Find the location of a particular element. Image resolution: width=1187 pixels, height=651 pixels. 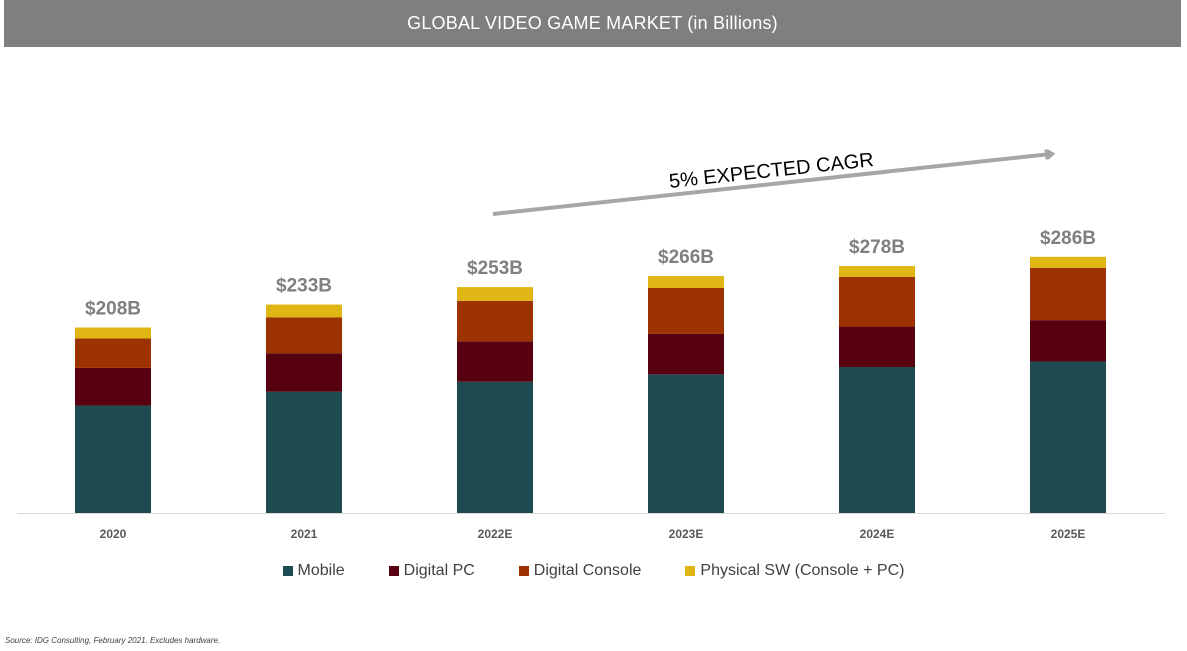

bar-digital-console-2022e is located at coordinates (495, 321).